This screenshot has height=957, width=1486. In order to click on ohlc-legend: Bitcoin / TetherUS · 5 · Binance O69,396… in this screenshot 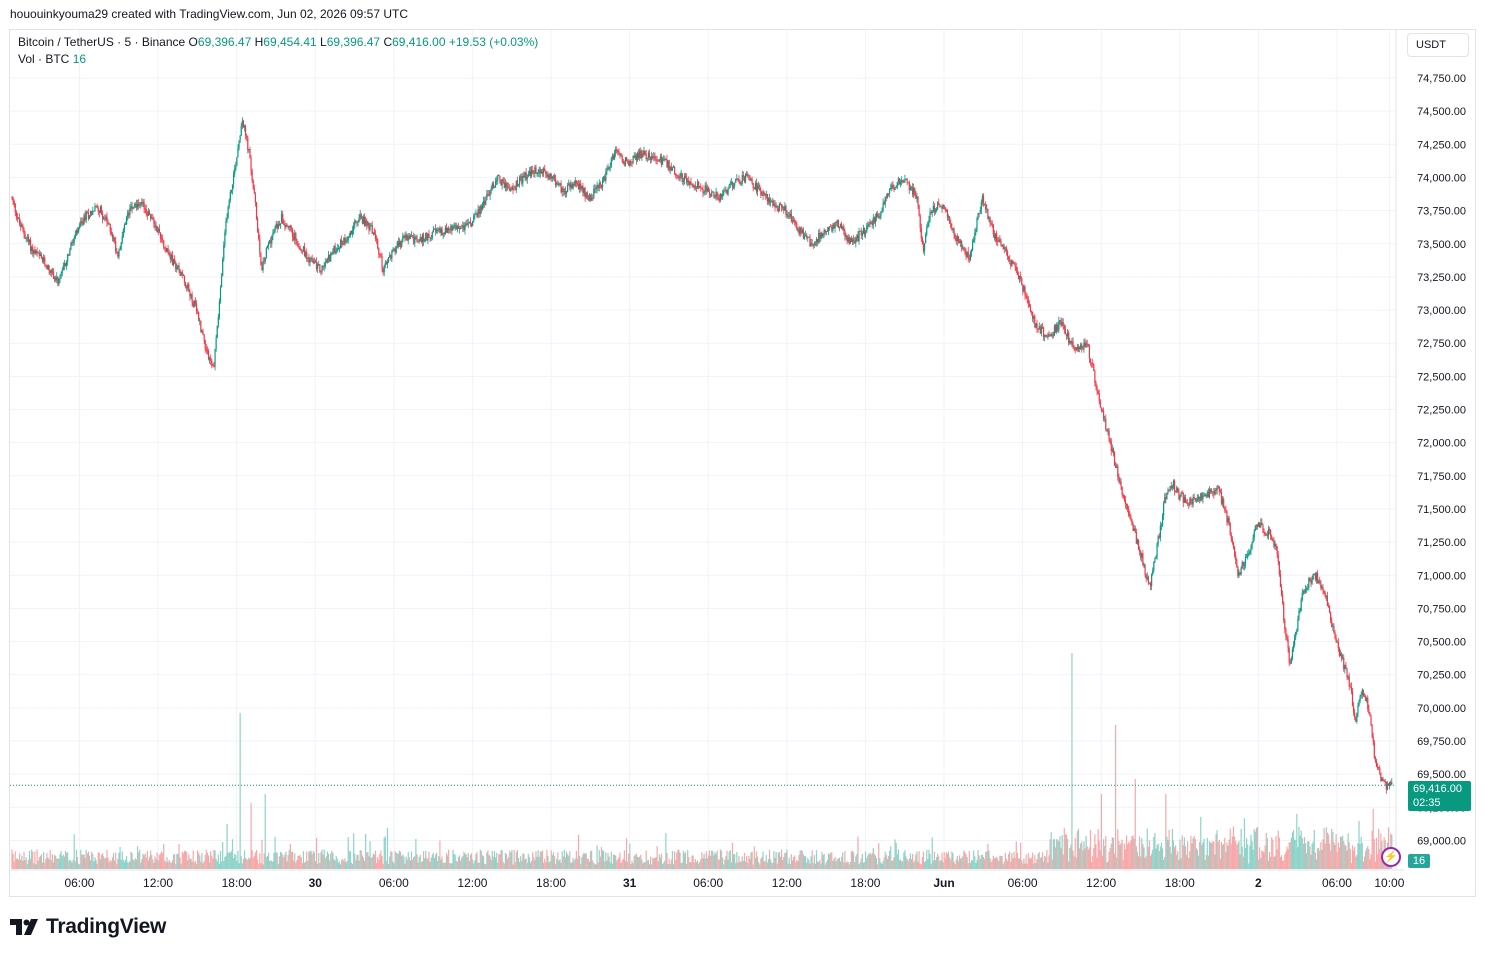, I will do `click(278, 42)`.